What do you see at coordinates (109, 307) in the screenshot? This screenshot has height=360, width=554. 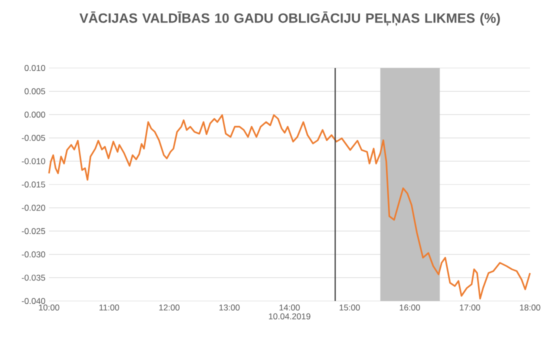 I see `x-tick-label: 11:00` at bounding box center [109, 307].